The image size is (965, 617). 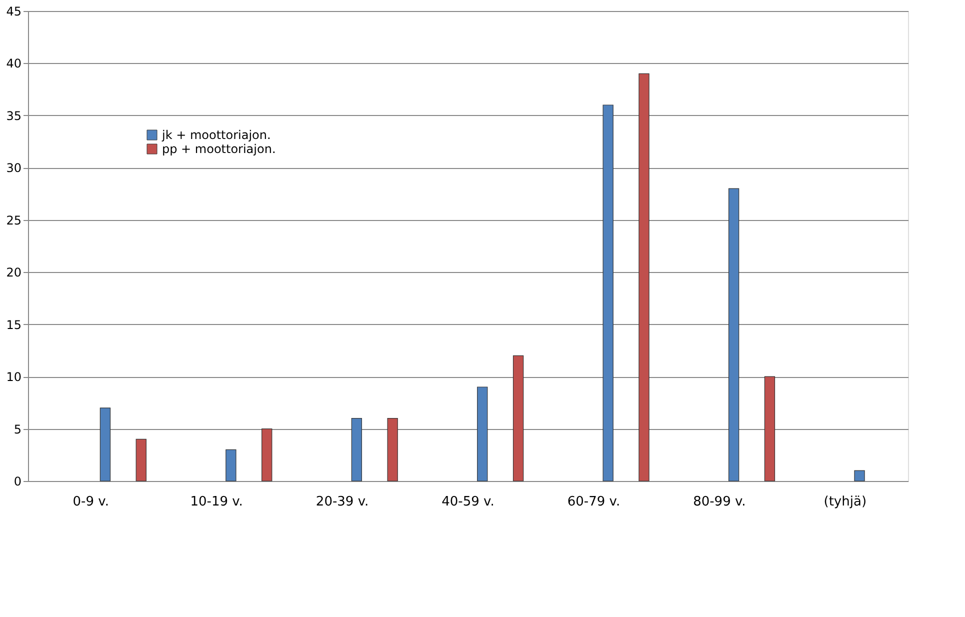 What do you see at coordinates (14, 168) in the screenshot?
I see `y-tick-label: 30` at bounding box center [14, 168].